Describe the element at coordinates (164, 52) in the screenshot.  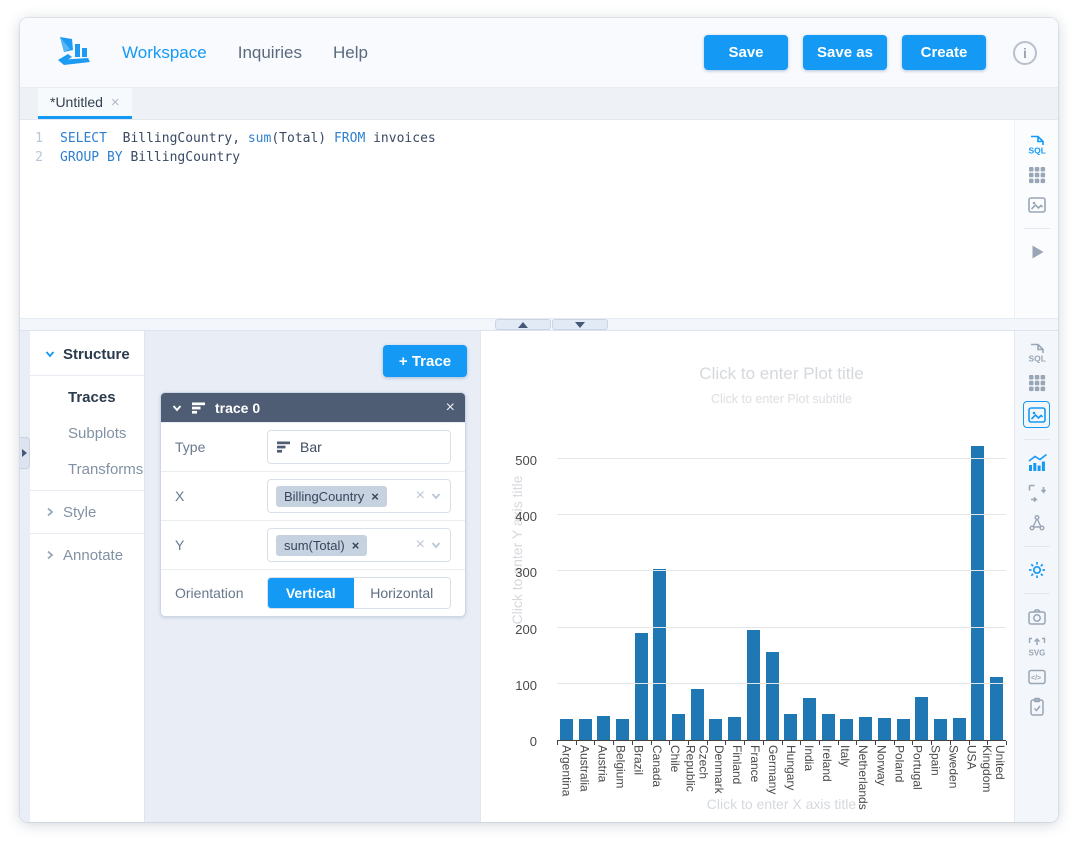
I see `nav-item-workspace: Workspace` at that location.